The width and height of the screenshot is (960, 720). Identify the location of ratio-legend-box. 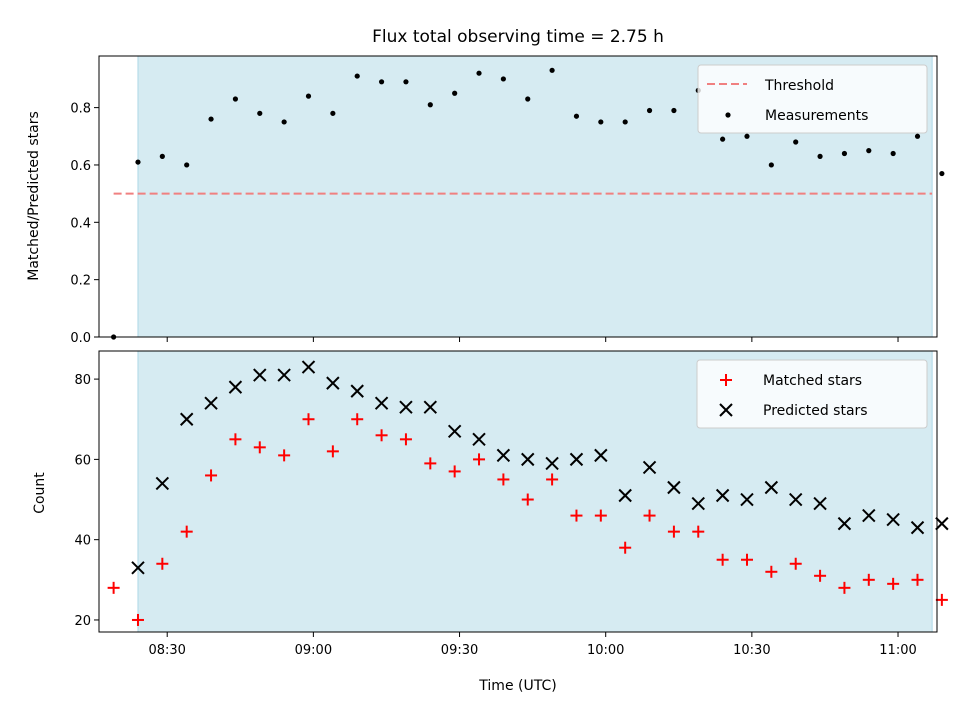
(812, 99).